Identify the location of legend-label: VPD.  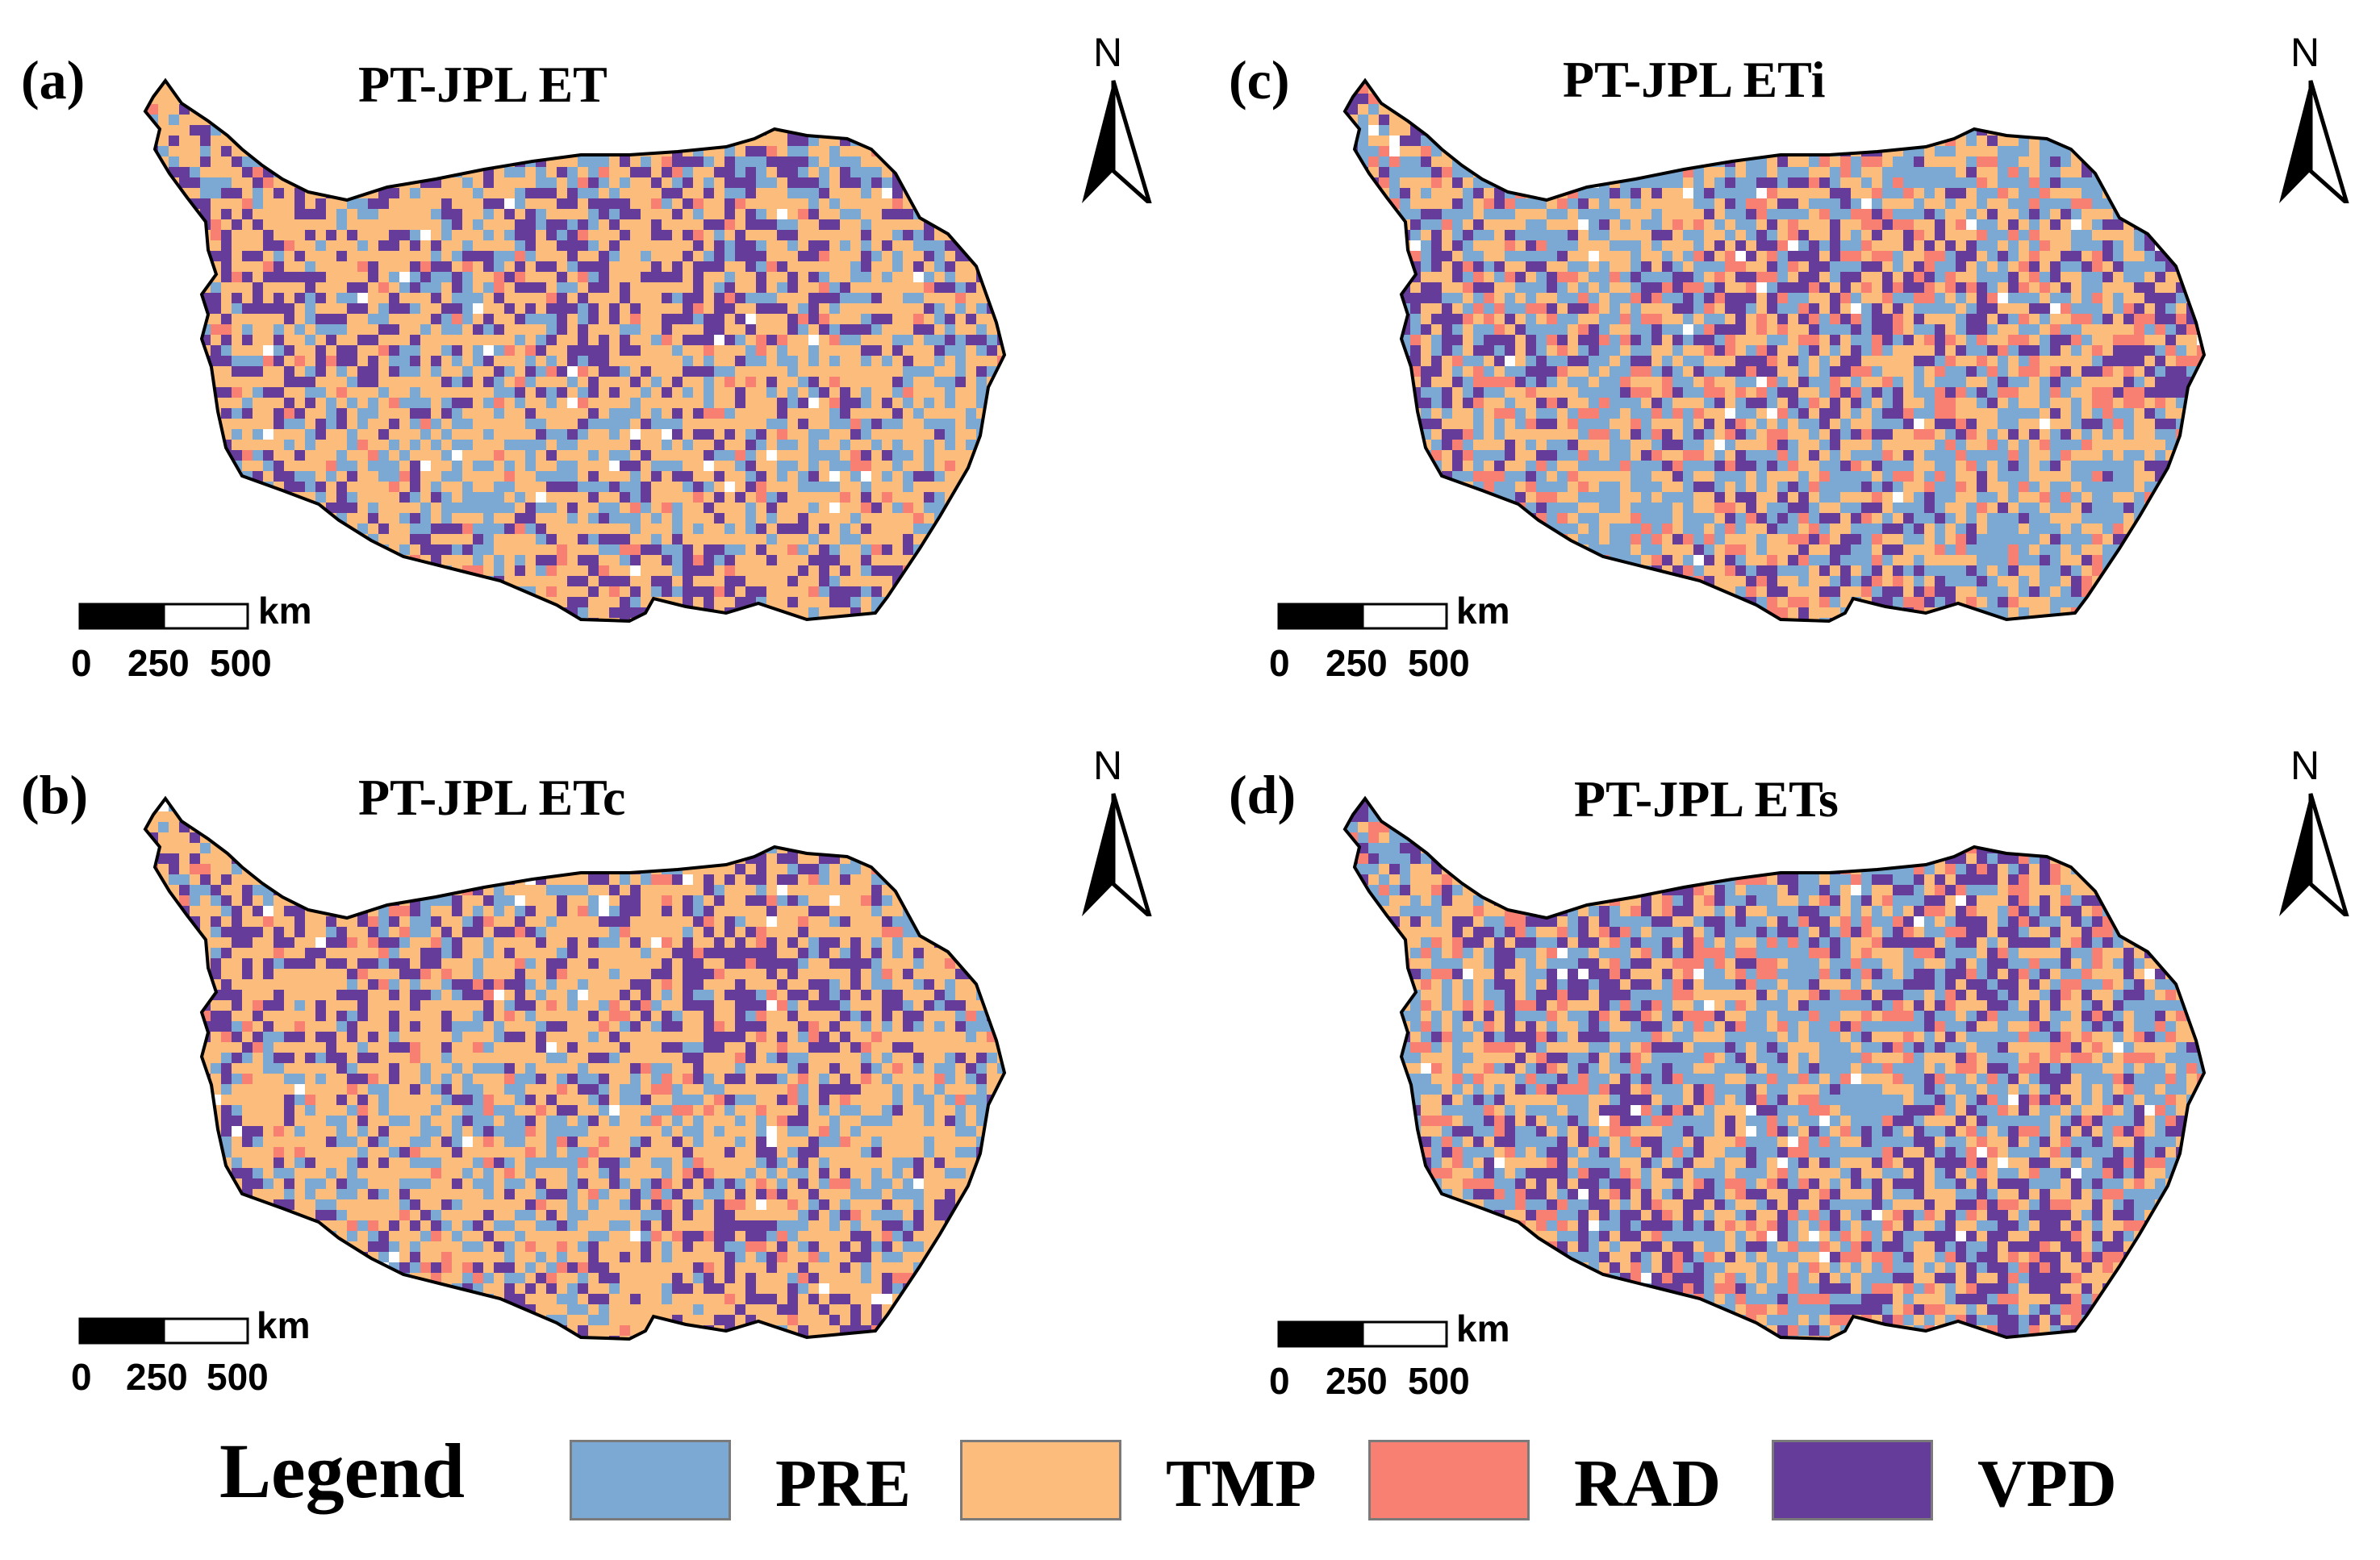
(2047, 1483).